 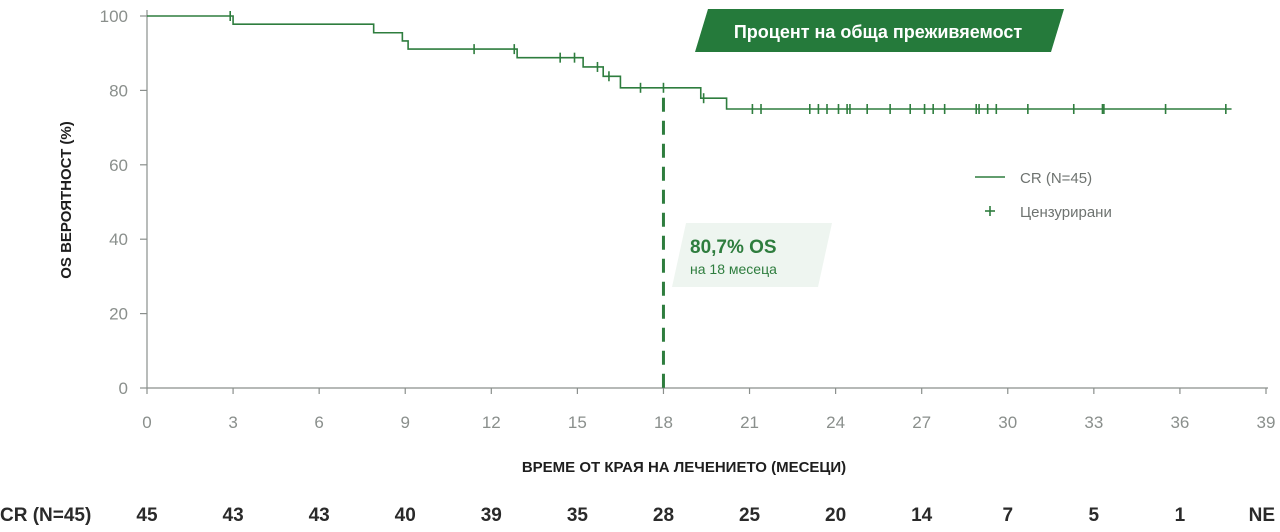 What do you see at coordinates (147, 515) in the screenshot?
I see `risk-table-value: 45` at bounding box center [147, 515].